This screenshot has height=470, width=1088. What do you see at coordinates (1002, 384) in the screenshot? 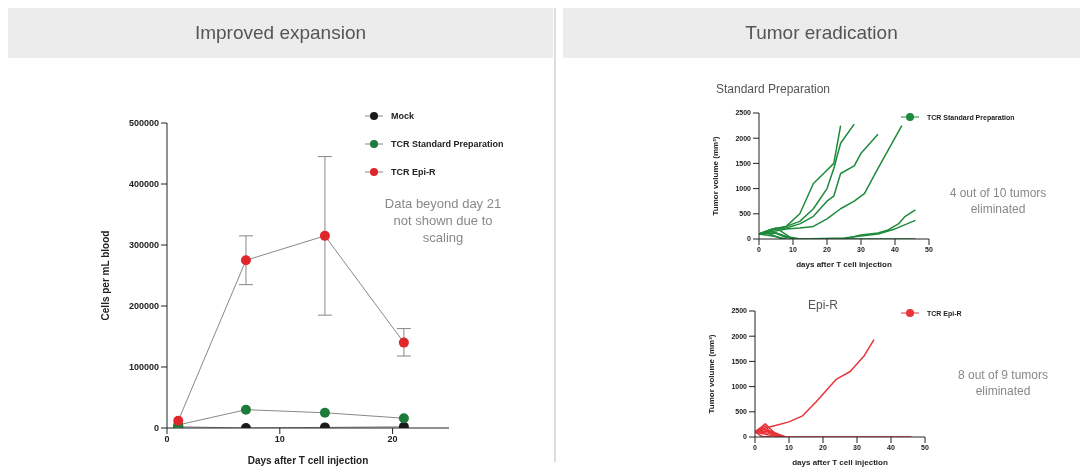
I see `text: 8 out of 9 tumors eliminated` at bounding box center [1002, 384].